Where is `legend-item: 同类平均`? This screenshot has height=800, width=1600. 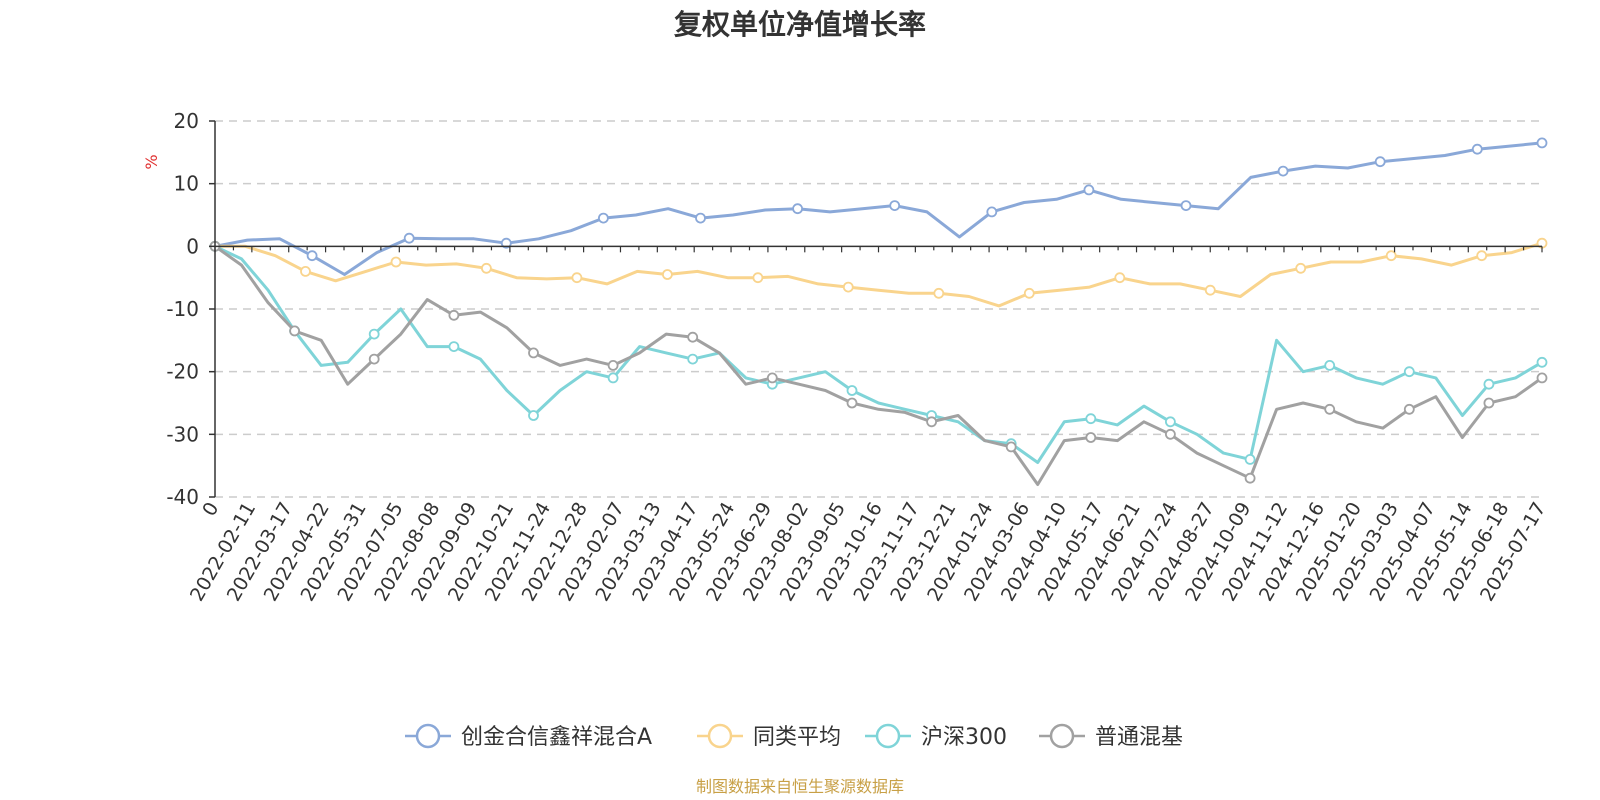 legend-item: 同类平均 is located at coordinates (769, 736).